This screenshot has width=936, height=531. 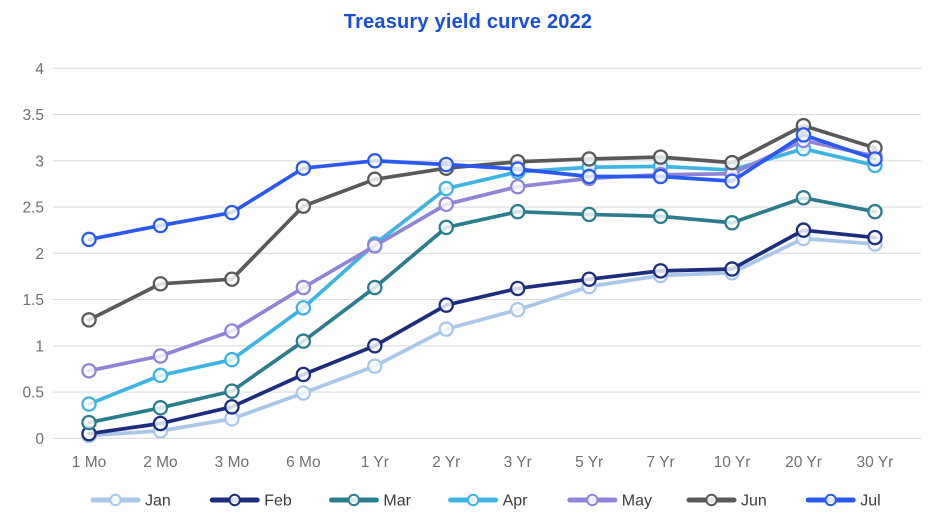 What do you see at coordinates (375, 246) in the screenshot?
I see `data-point-may-1-yr` at bounding box center [375, 246].